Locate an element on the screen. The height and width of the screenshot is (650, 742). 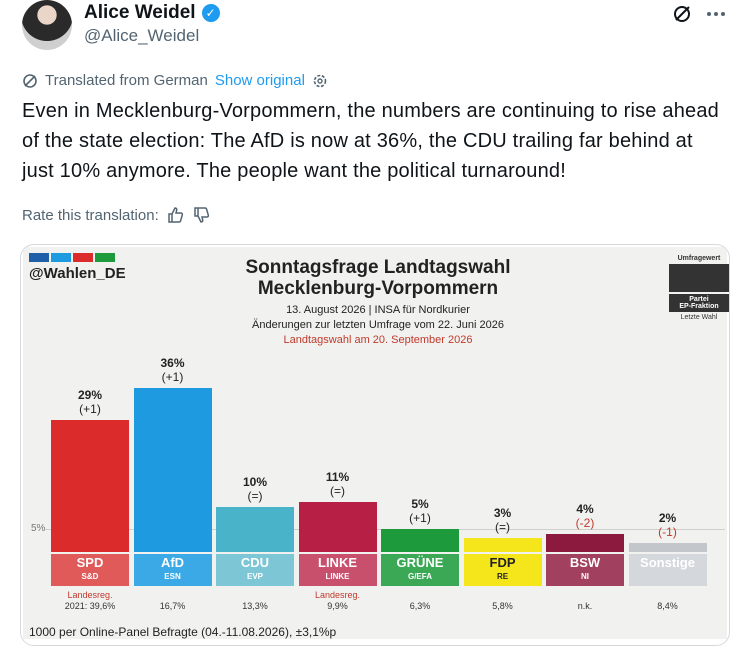
previous-value: 5,8% is located at coordinates (502, 606).